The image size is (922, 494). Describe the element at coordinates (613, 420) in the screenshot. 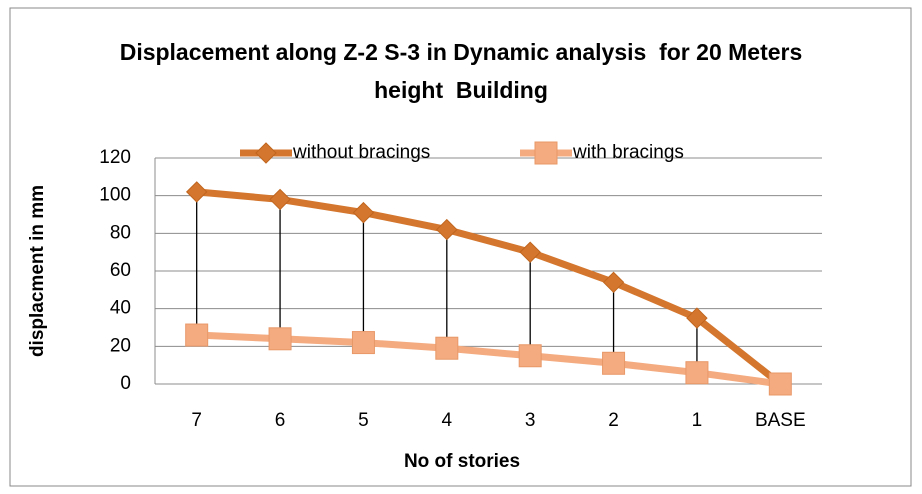

I see `x-tick-label: 2` at that location.